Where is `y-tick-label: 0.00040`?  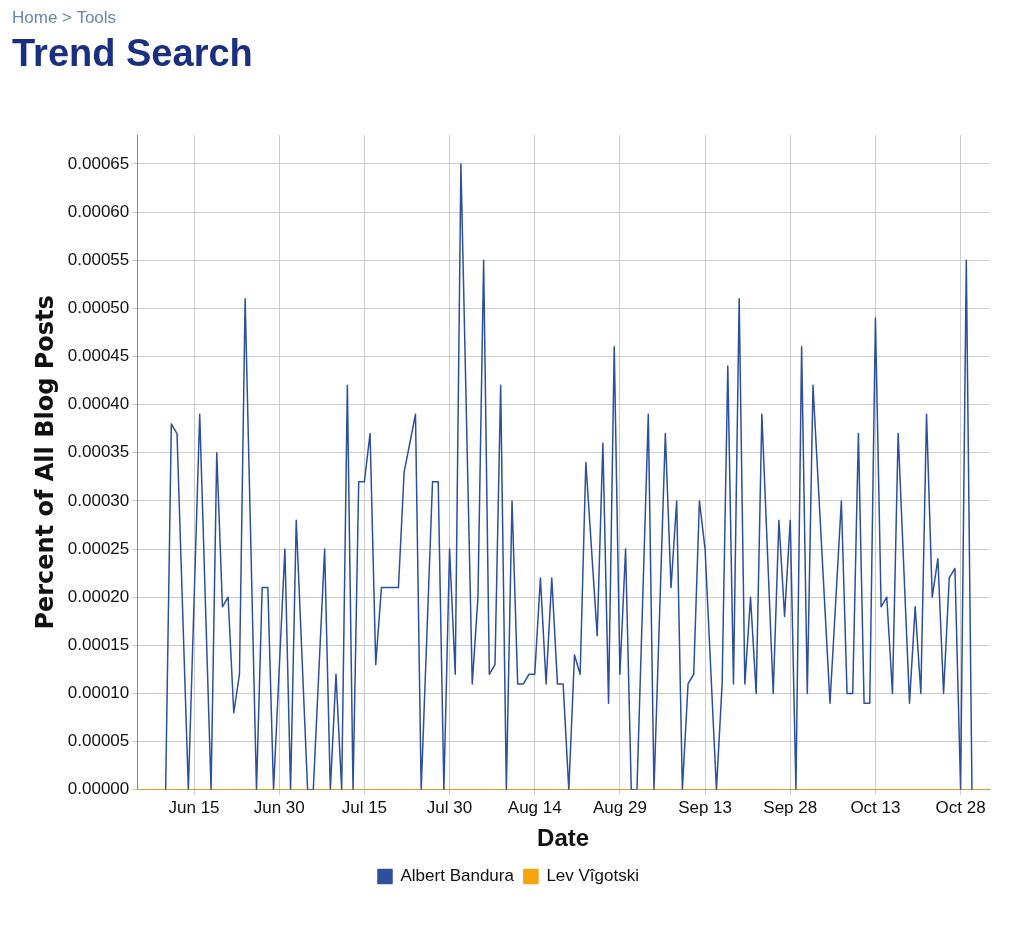
y-tick-label: 0.00040 is located at coordinates (98, 404).